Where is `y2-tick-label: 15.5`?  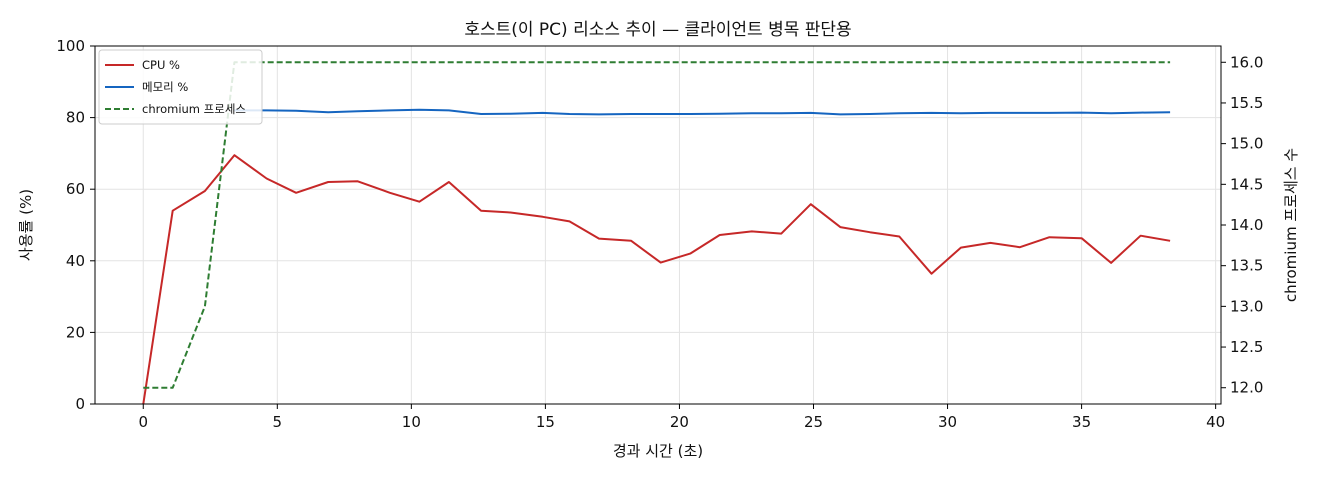
y2-tick-label: 15.5 is located at coordinates (1246, 103).